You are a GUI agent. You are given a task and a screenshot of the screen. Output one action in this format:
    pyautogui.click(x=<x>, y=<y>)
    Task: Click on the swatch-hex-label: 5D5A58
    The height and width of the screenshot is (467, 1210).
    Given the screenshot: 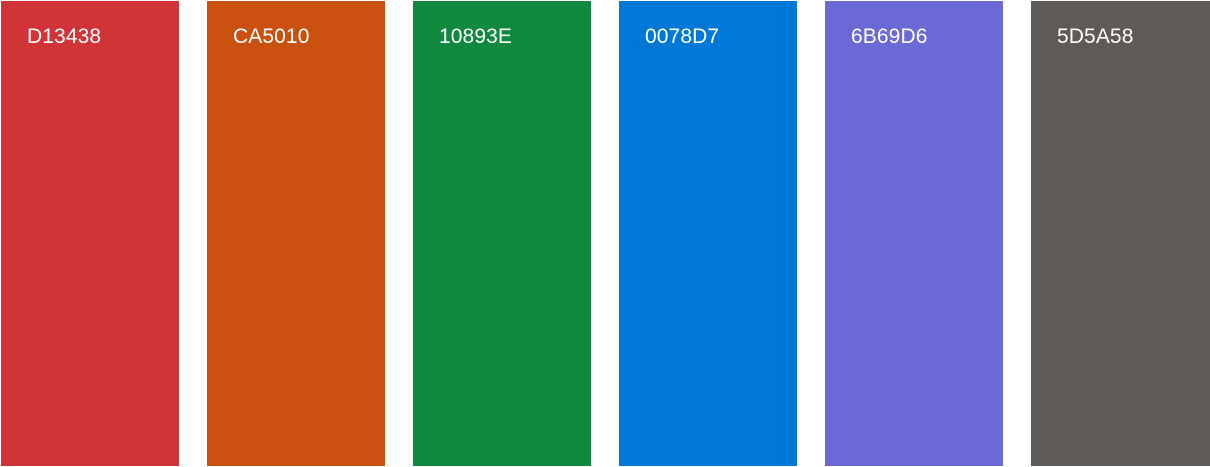 What is the action you would take?
    pyautogui.click(x=1095, y=36)
    